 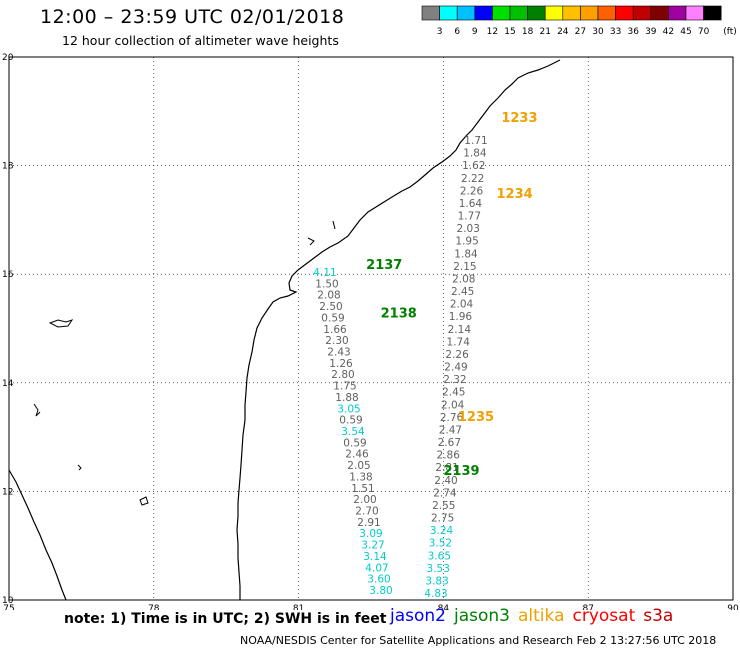 What do you see at coordinates (449, 443) in the screenshot?
I see `wave-height-value: 2.67` at bounding box center [449, 443].